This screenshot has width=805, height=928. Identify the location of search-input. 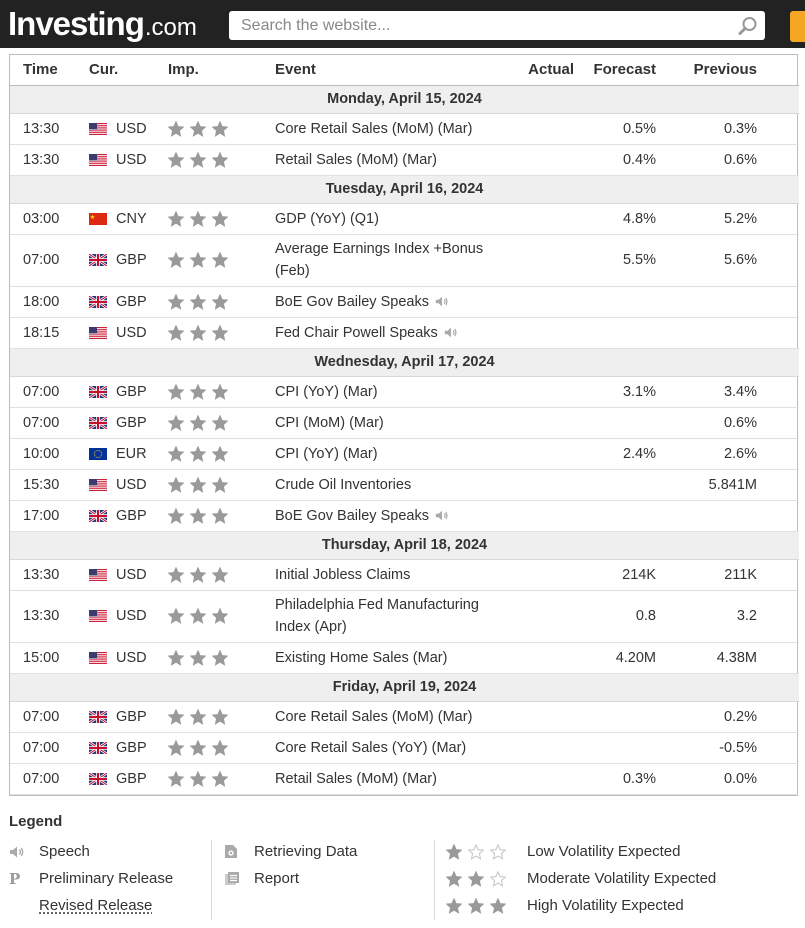
(497, 25).